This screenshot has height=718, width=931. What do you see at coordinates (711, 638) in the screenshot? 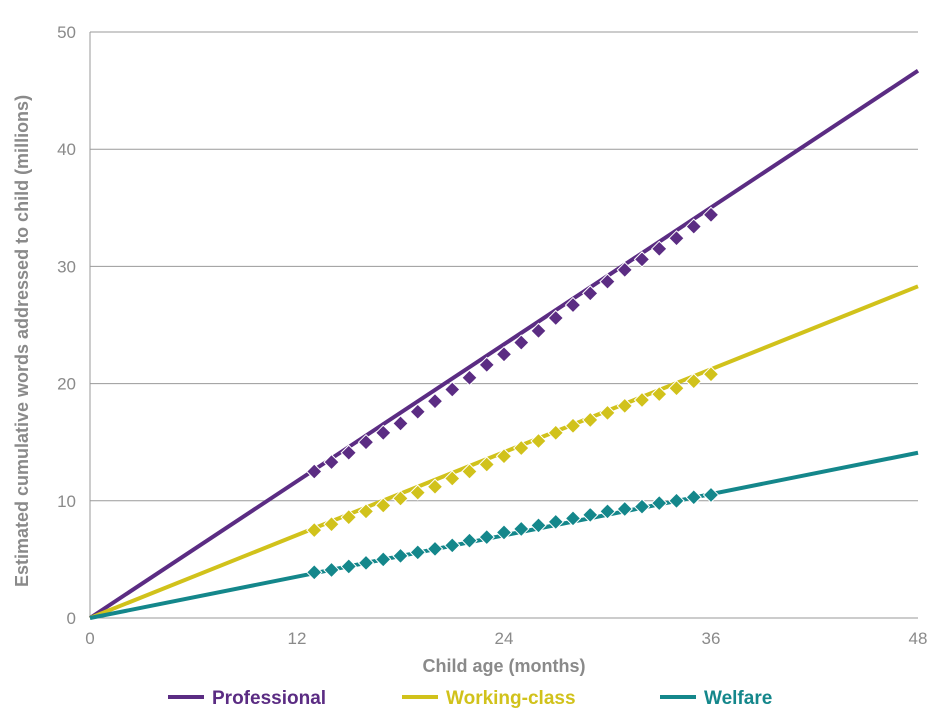
I see `x-tick-label: 36` at bounding box center [711, 638].